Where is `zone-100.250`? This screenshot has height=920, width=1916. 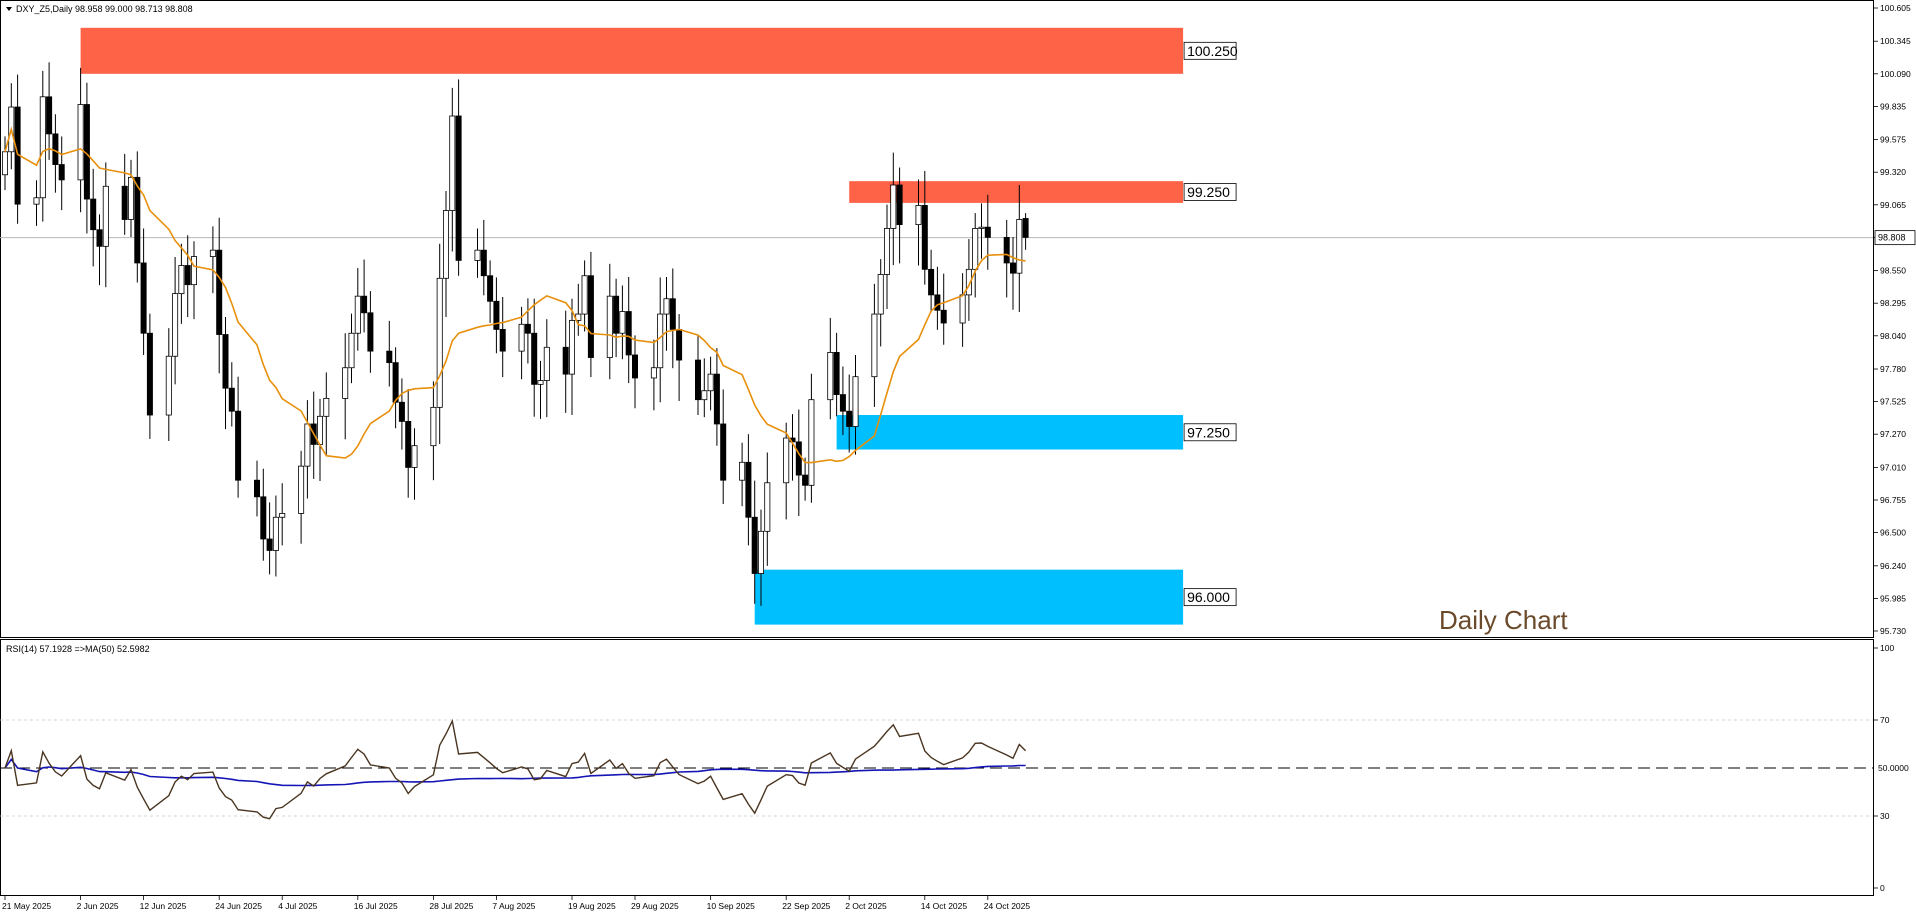
zone-100.250 is located at coordinates (632, 50).